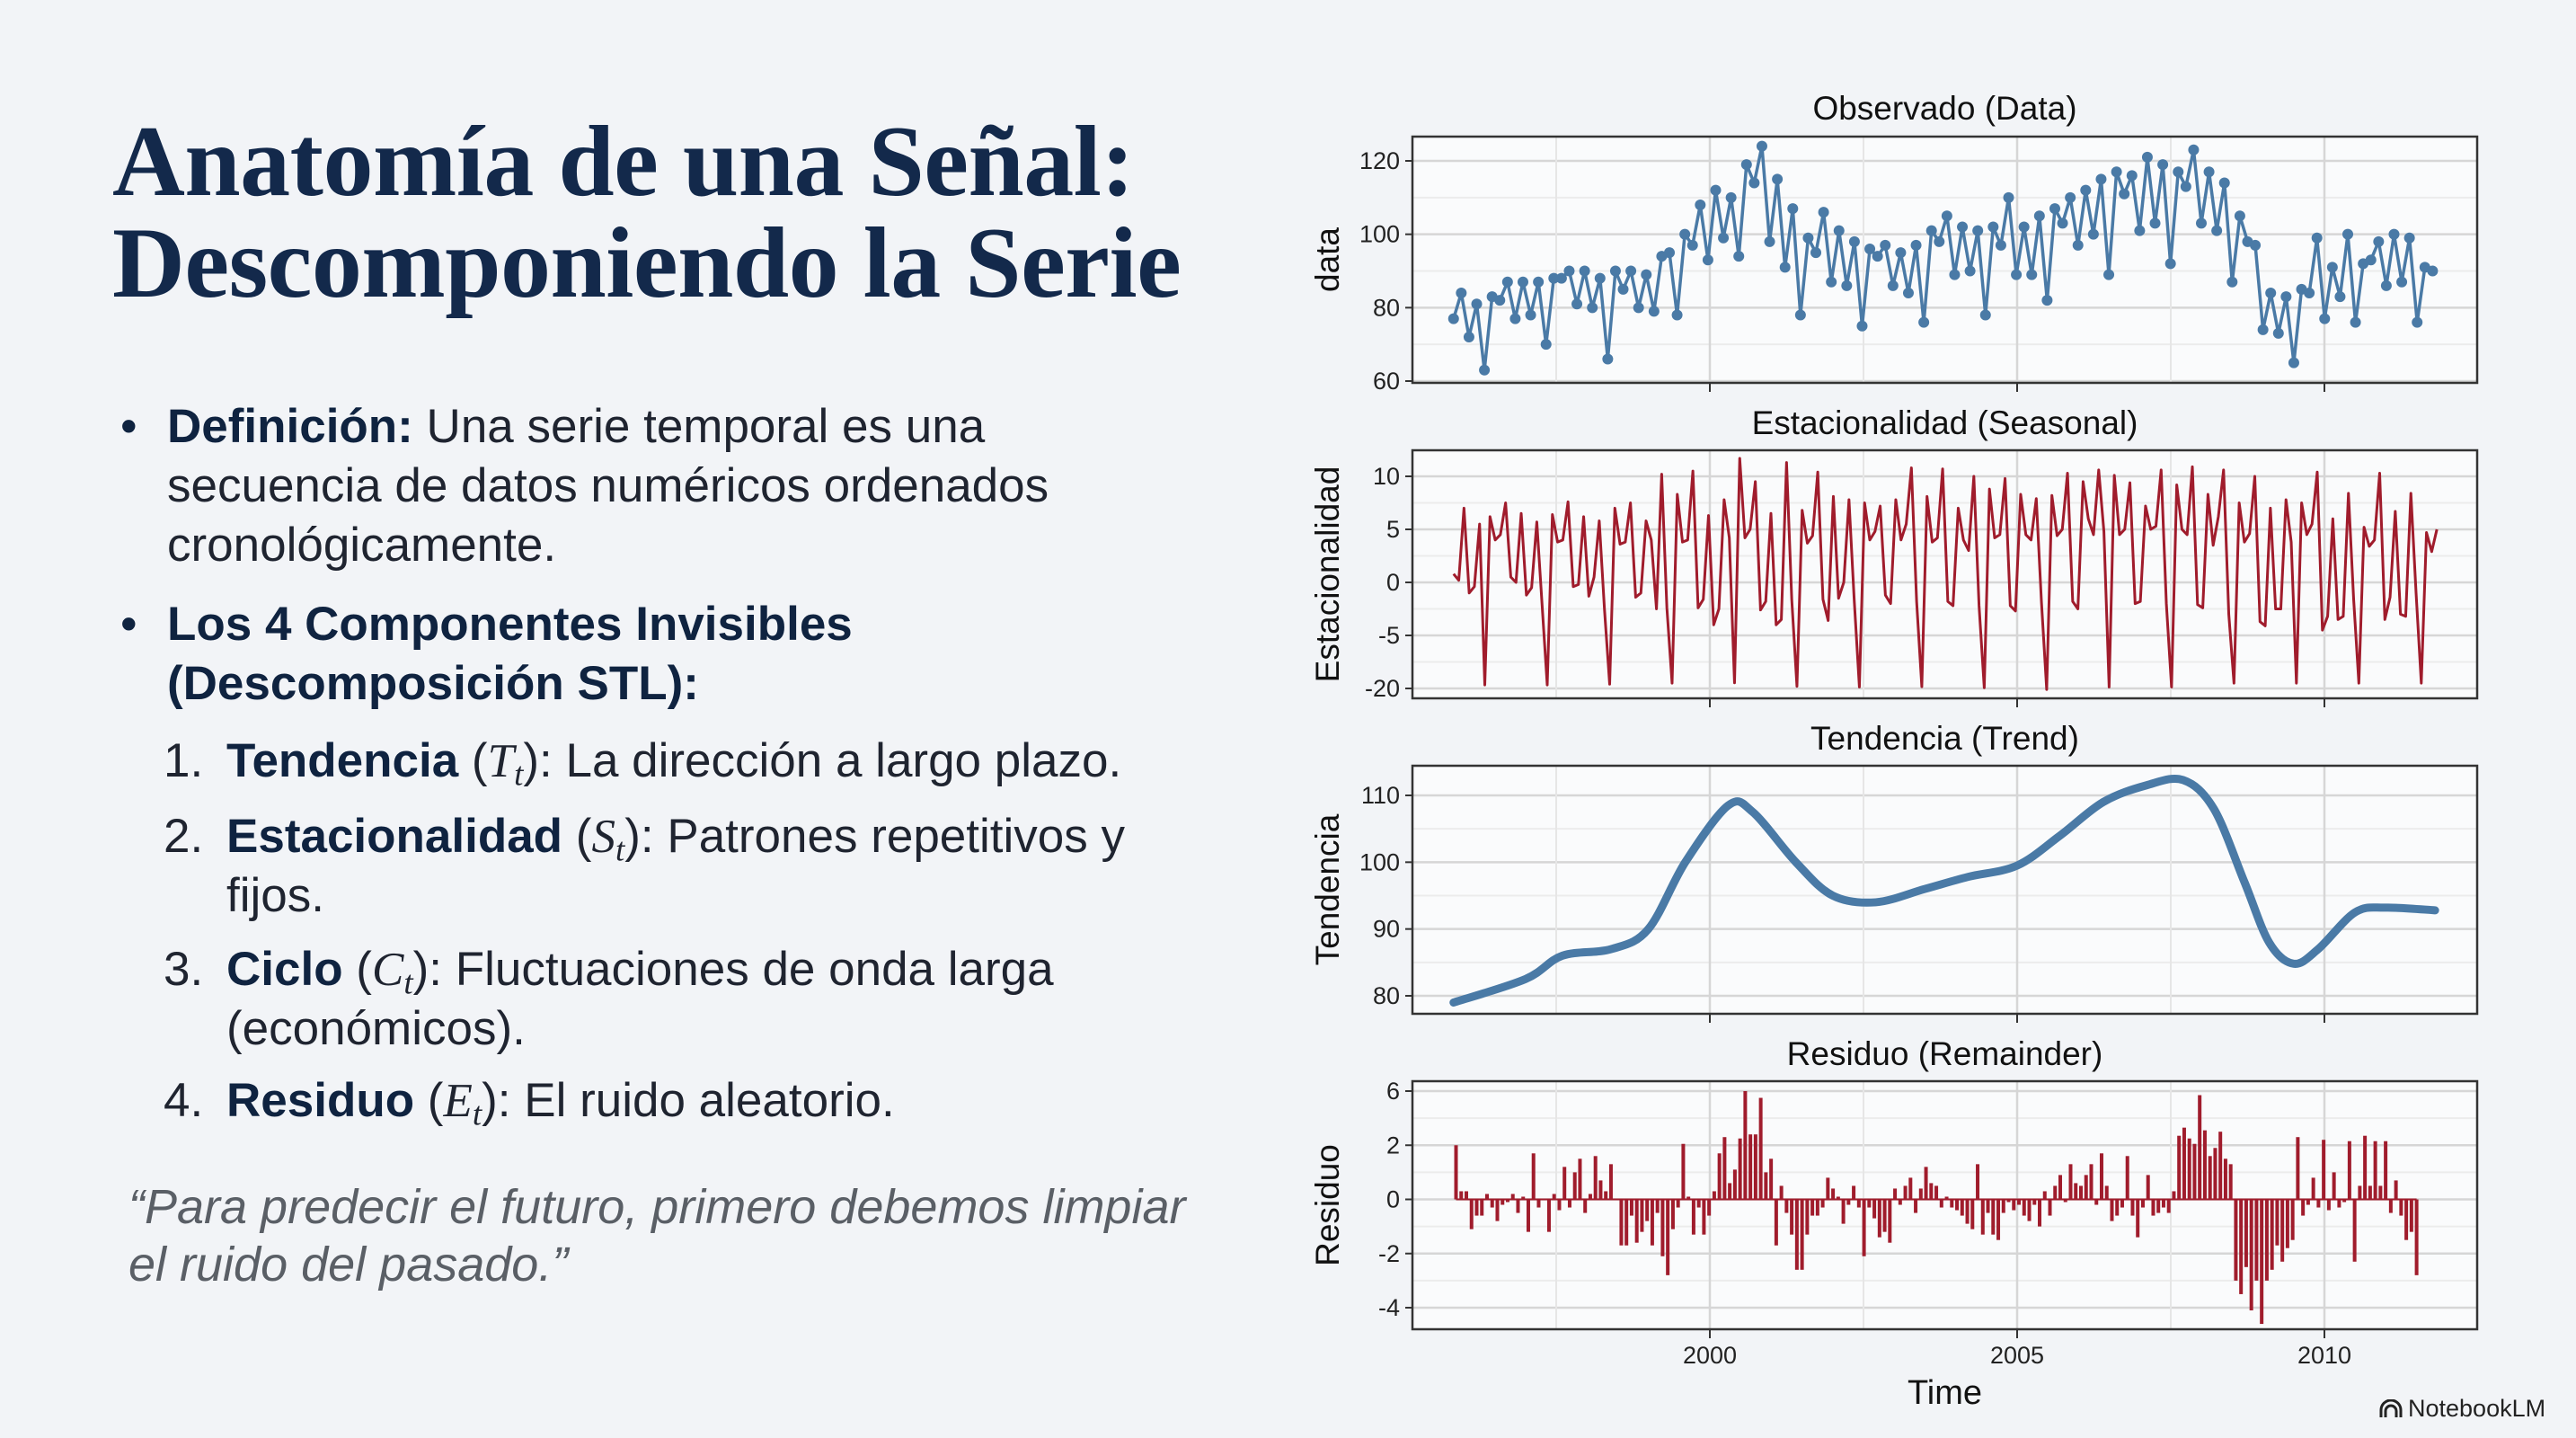  I want to click on ylabel: Estacionalidad, so click(1327, 574).